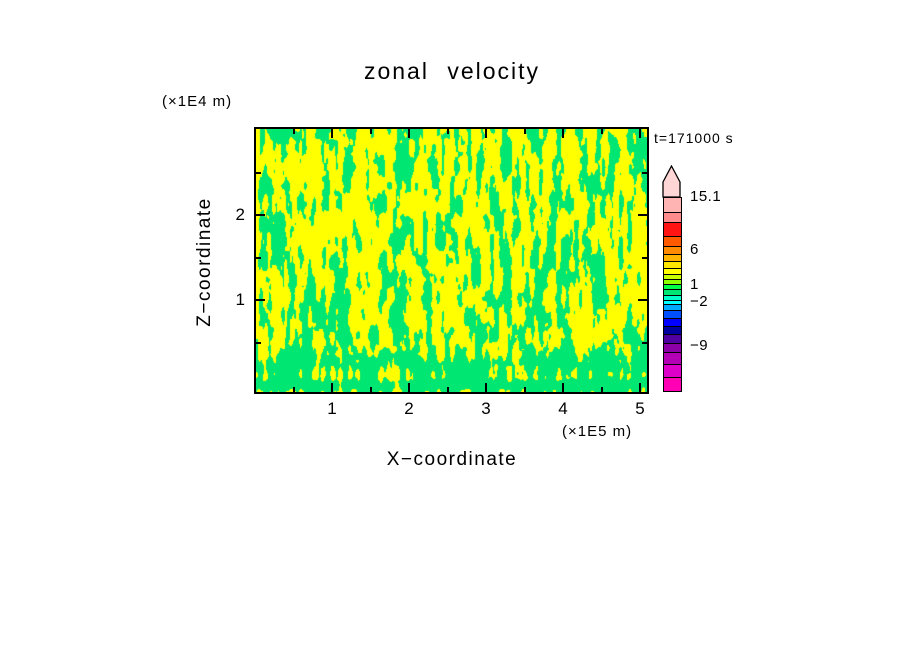 This screenshot has width=904, height=654. I want to click on colorbar-arrow-icon, so click(671, 181).